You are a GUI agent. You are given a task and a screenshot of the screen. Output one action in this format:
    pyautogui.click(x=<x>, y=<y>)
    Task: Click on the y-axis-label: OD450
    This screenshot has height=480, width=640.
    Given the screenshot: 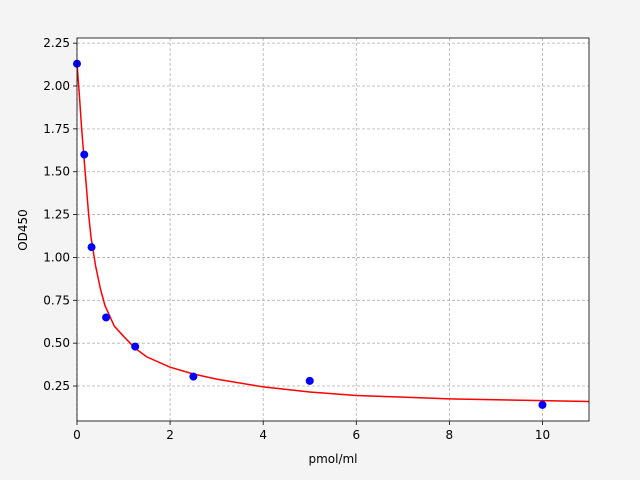 What is the action you would take?
    pyautogui.click(x=23, y=230)
    